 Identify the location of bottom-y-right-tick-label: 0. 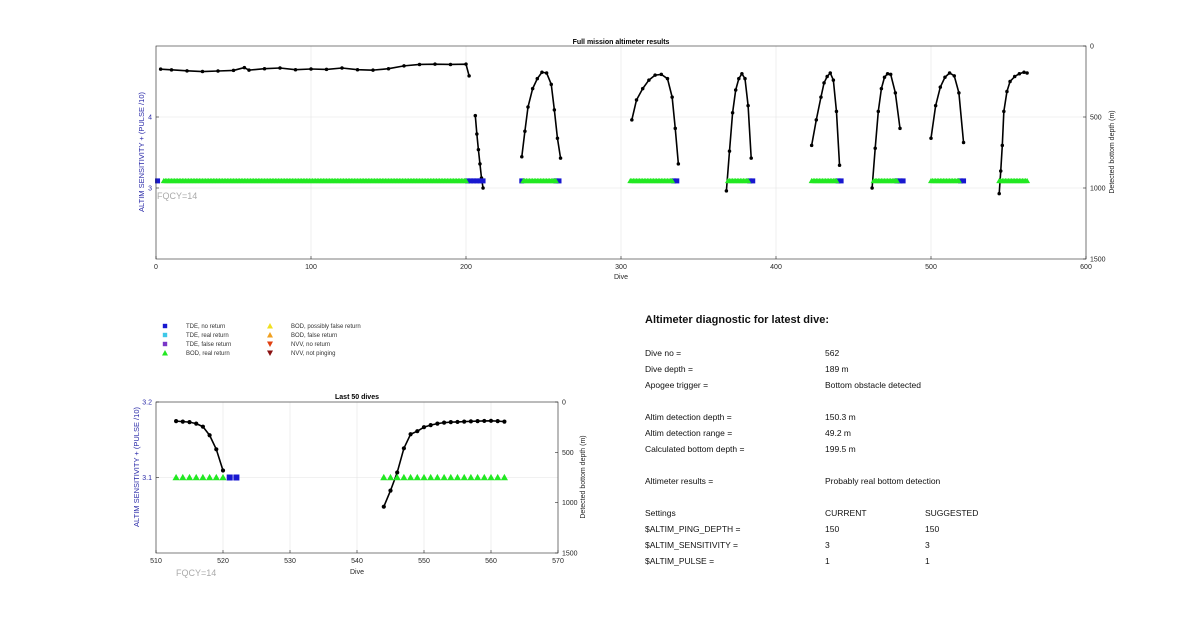
(564, 403).